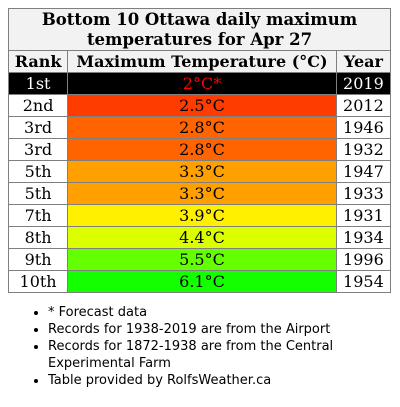 The width and height of the screenshot is (400, 407). I want to click on year-cell: 2019, so click(363, 83).